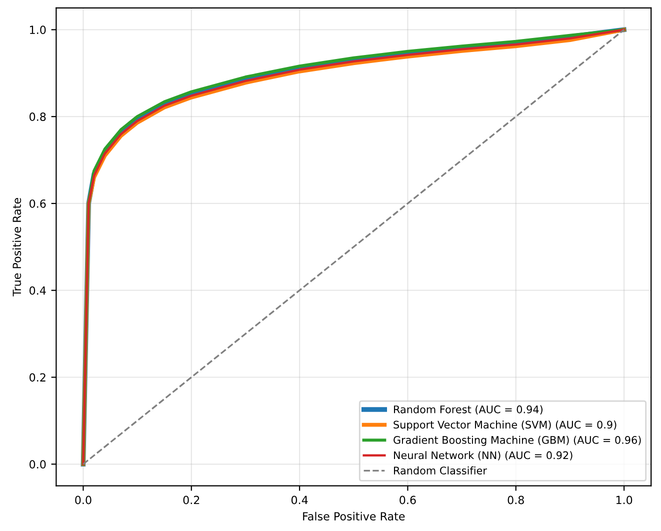 This screenshot has height=531, width=661. Describe the element at coordinates (17, 247) in the screenshot. I see `y-axis-title: True Positive Rate` at that location.